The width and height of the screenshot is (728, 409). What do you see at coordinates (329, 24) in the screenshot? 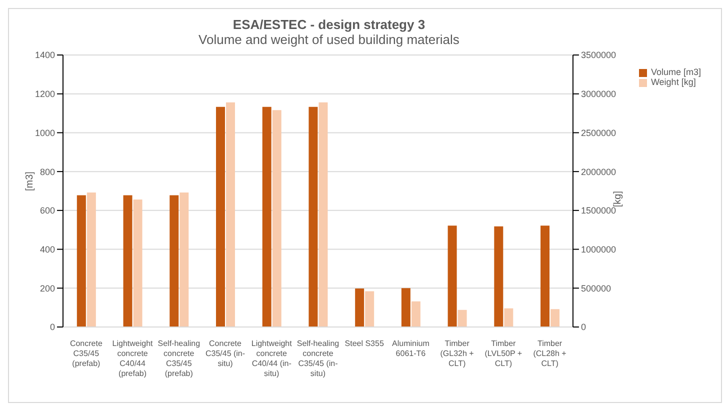
I see `chart-title: ESA/ESTEC - design strategy 3` at bounding box center [329, 24].